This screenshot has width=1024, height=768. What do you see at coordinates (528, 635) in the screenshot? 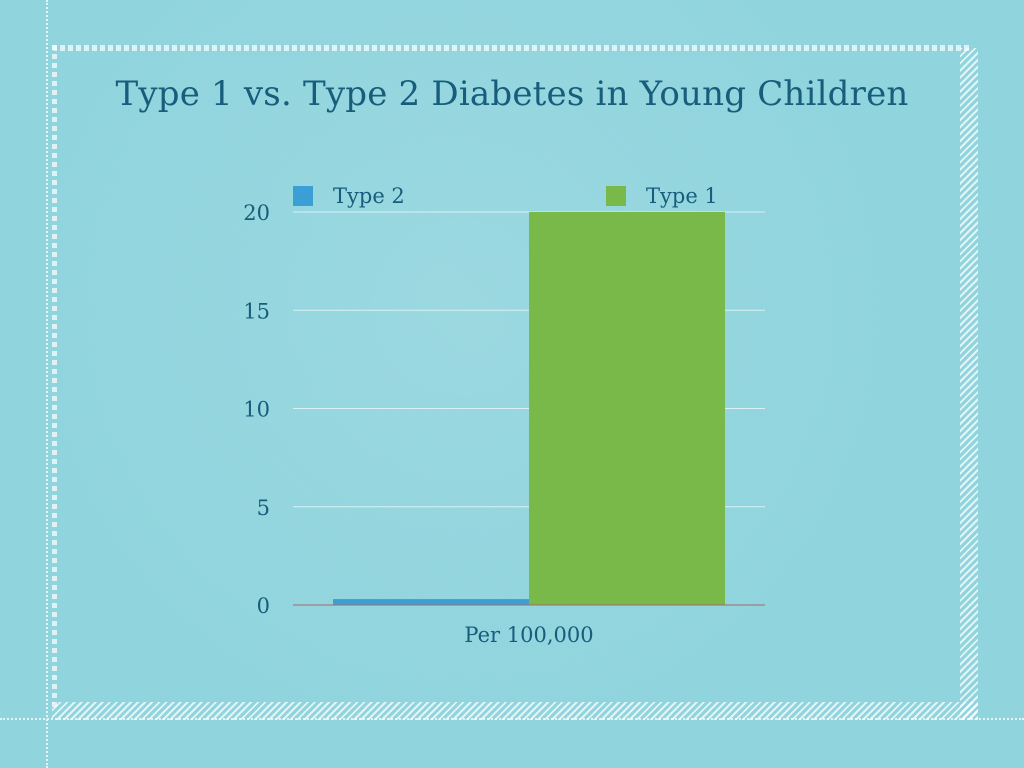
I see `x-category-label: Per 100,000` at bounding box center [528, 635].